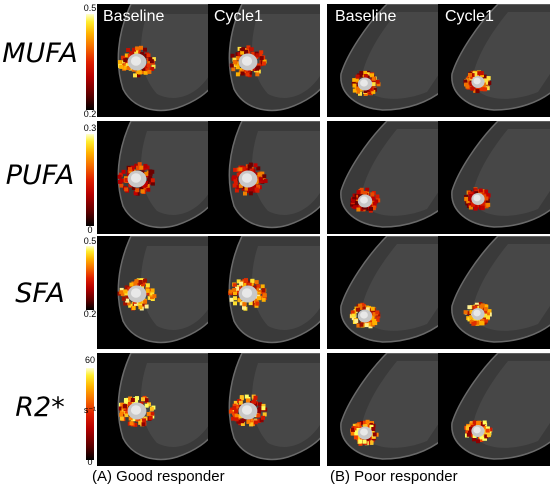  I want to click on colorbar-sfa, so click(90, 278).